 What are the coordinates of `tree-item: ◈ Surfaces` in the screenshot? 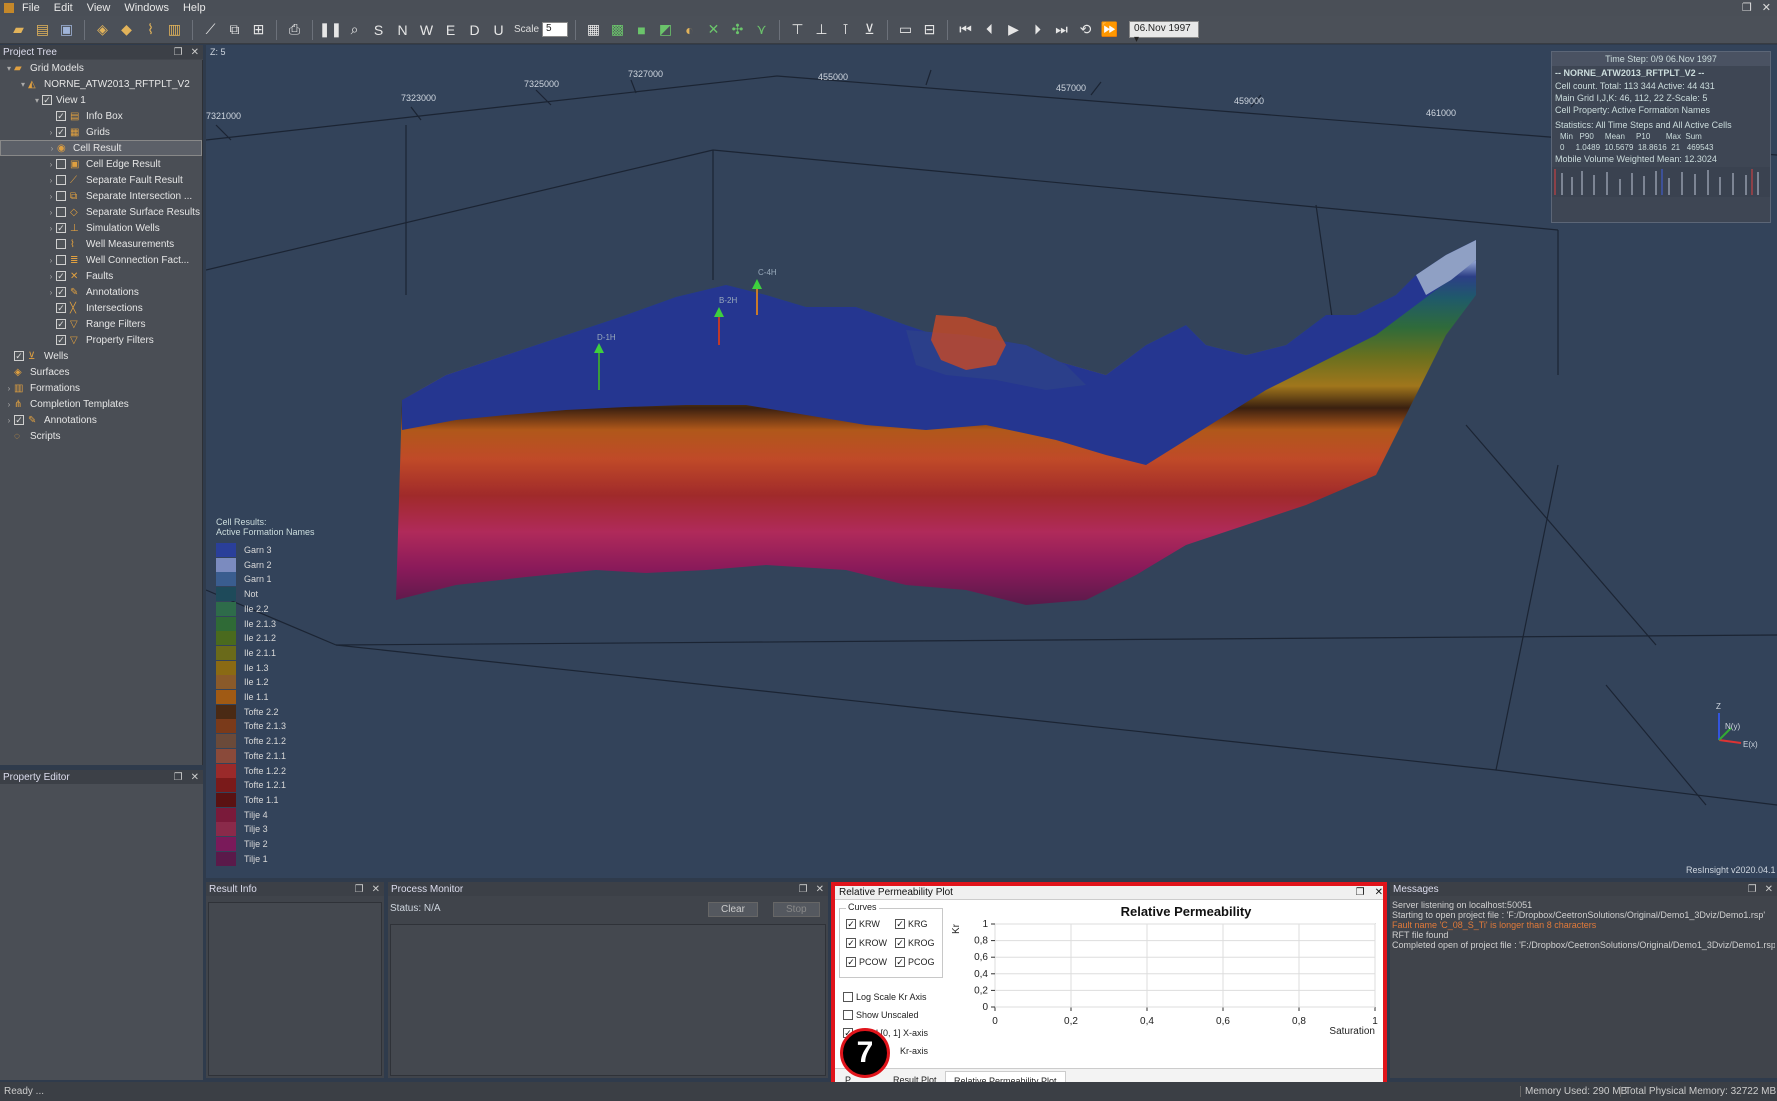 It's located at (101, 372).